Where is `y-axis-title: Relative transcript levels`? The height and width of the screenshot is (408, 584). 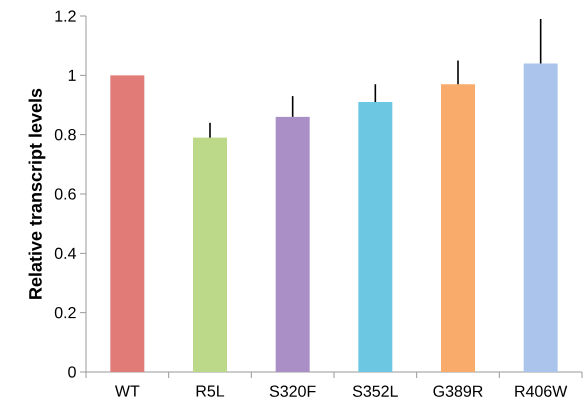 y-axis-title: Relative transcript levels is located at coordinates (37, 193).